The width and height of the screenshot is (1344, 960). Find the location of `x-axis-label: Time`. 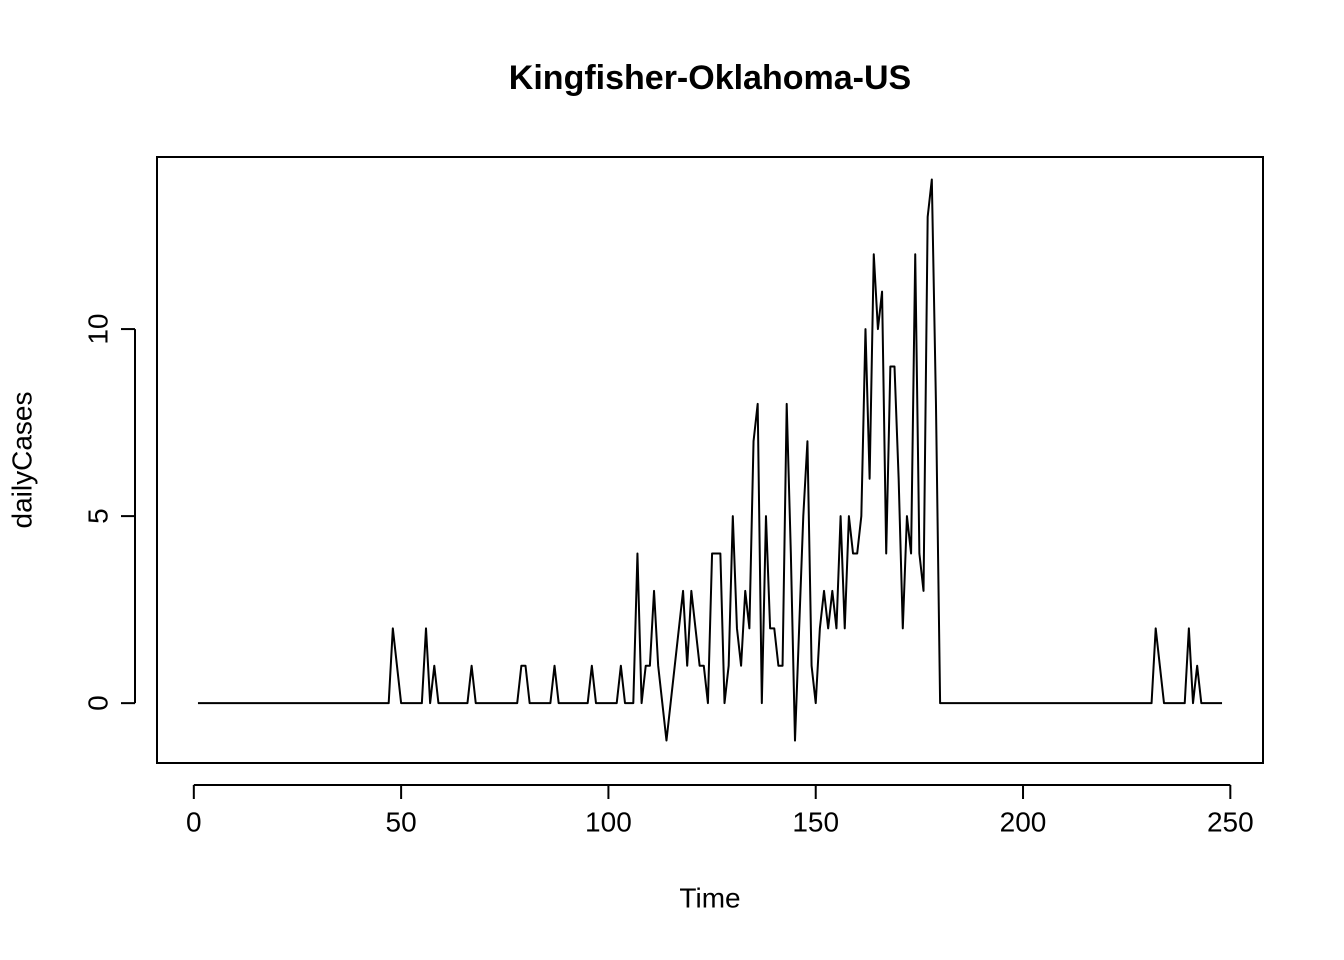

x-axis-label: Time is located at coordinates (709, 897).